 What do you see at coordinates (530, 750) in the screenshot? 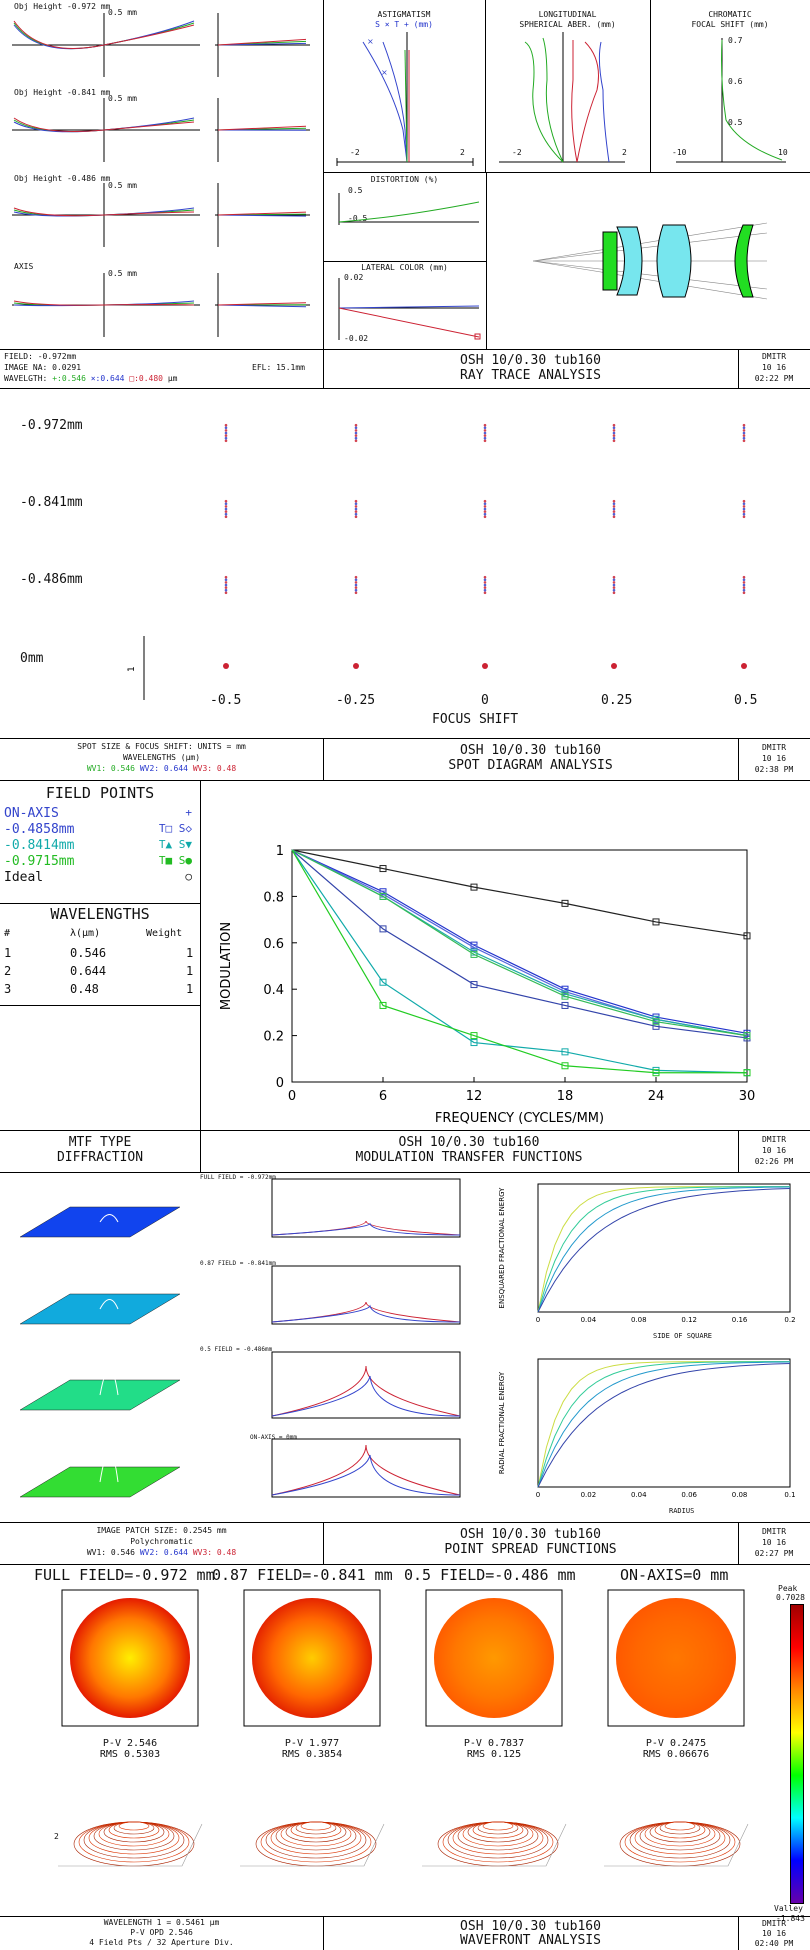
I see `spot-title-1: OSH 10/0.30 tub160` at bounding box center [530, 750].